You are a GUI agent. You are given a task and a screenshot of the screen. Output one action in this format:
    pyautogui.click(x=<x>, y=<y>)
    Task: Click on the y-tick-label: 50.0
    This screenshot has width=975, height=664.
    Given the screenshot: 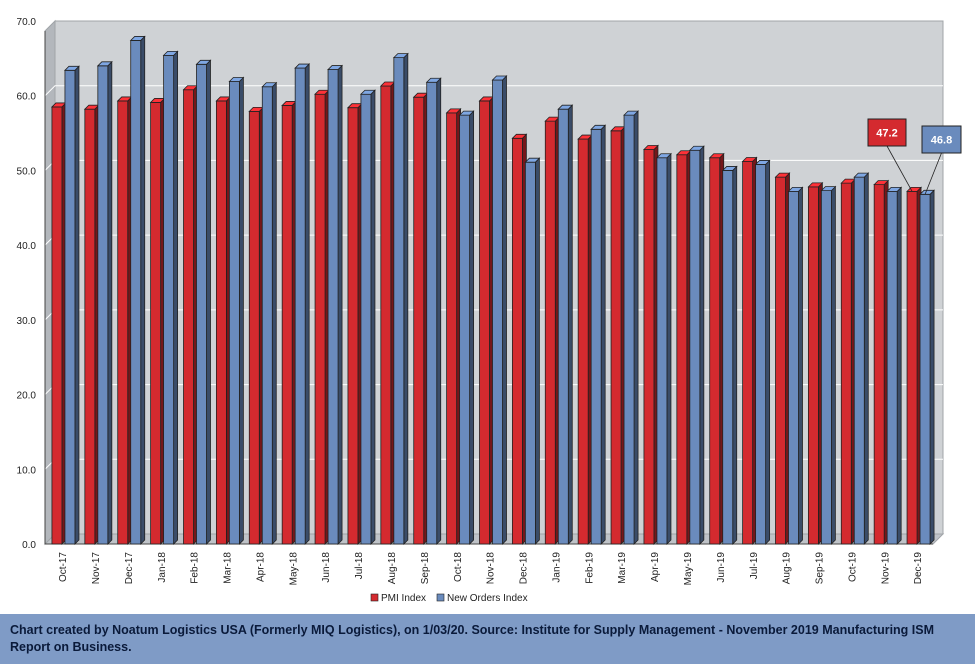 What is the action you would take?
    pyautogui.click(x=27, y=171)
    